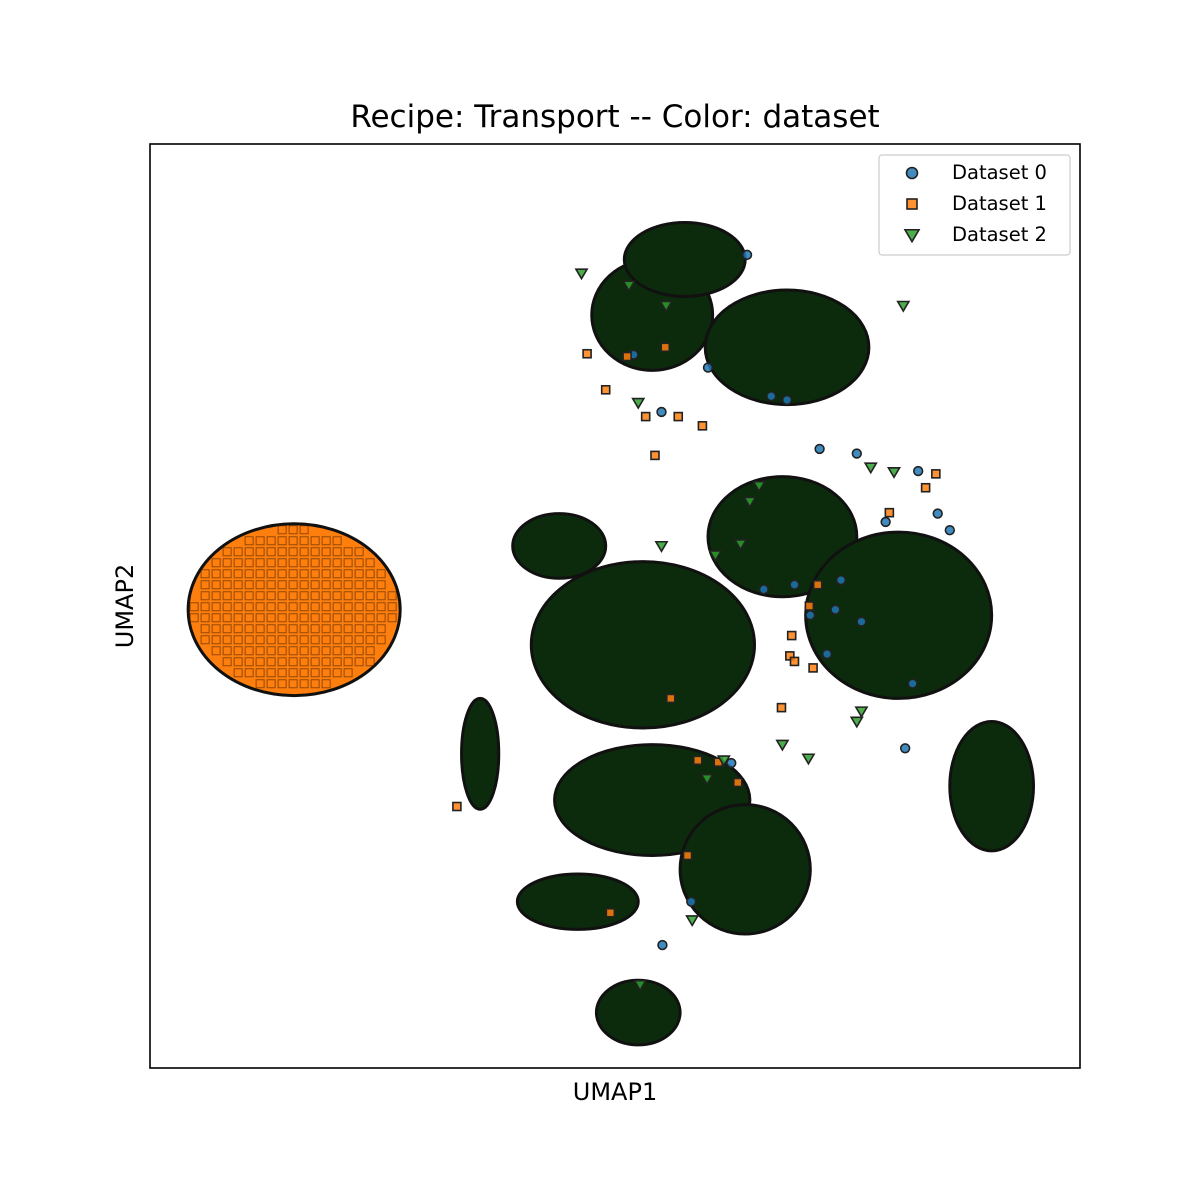 The width and height of the screenshot is (1200, 1200). I want to click on cluster-dataset-2-right, so click(899, 615).